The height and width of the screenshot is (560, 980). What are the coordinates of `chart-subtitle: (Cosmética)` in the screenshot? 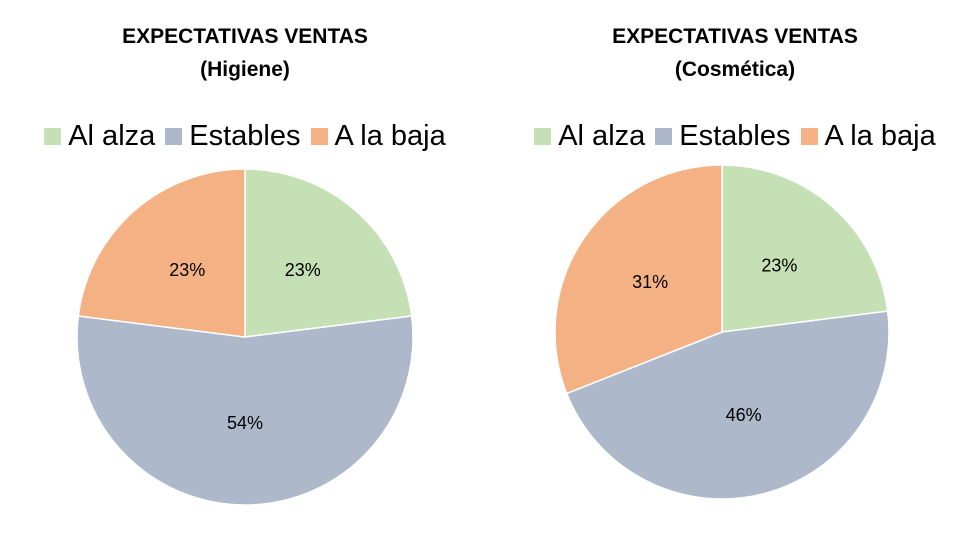 It's located at (735, 69).